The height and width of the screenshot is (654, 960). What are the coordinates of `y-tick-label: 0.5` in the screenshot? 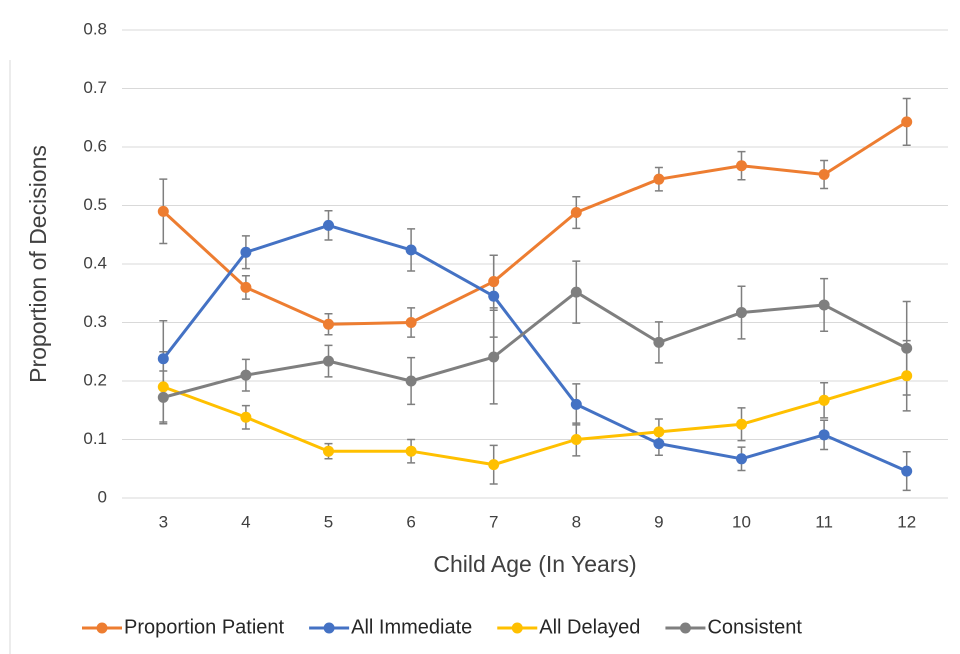 It's located at (95, 204).